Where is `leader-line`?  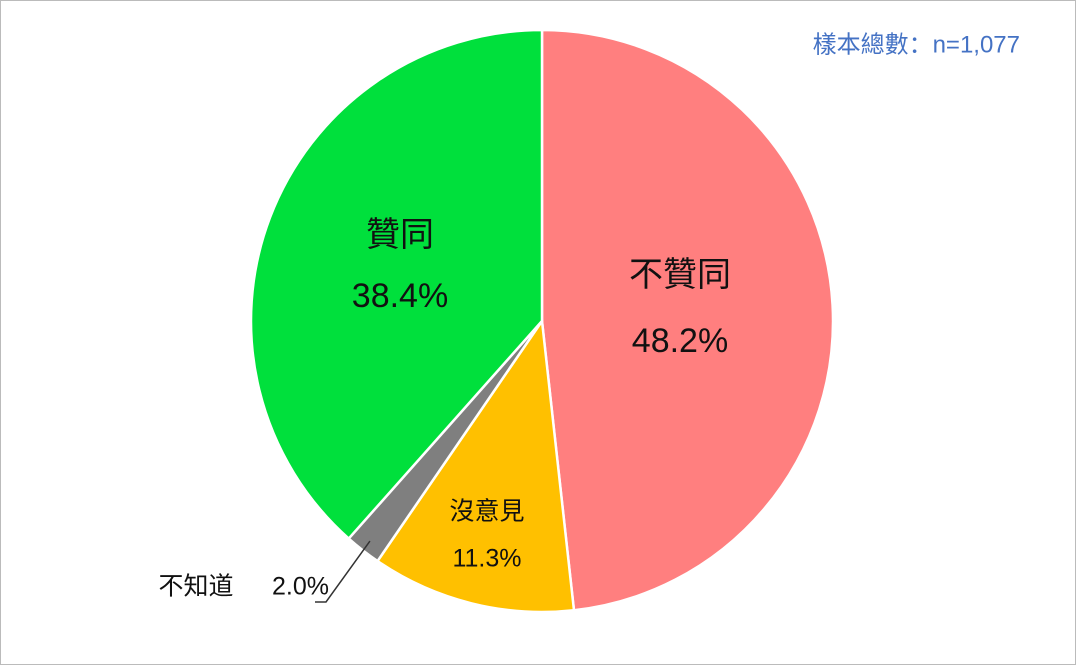
leader-line is located at coordinates (343, 571).